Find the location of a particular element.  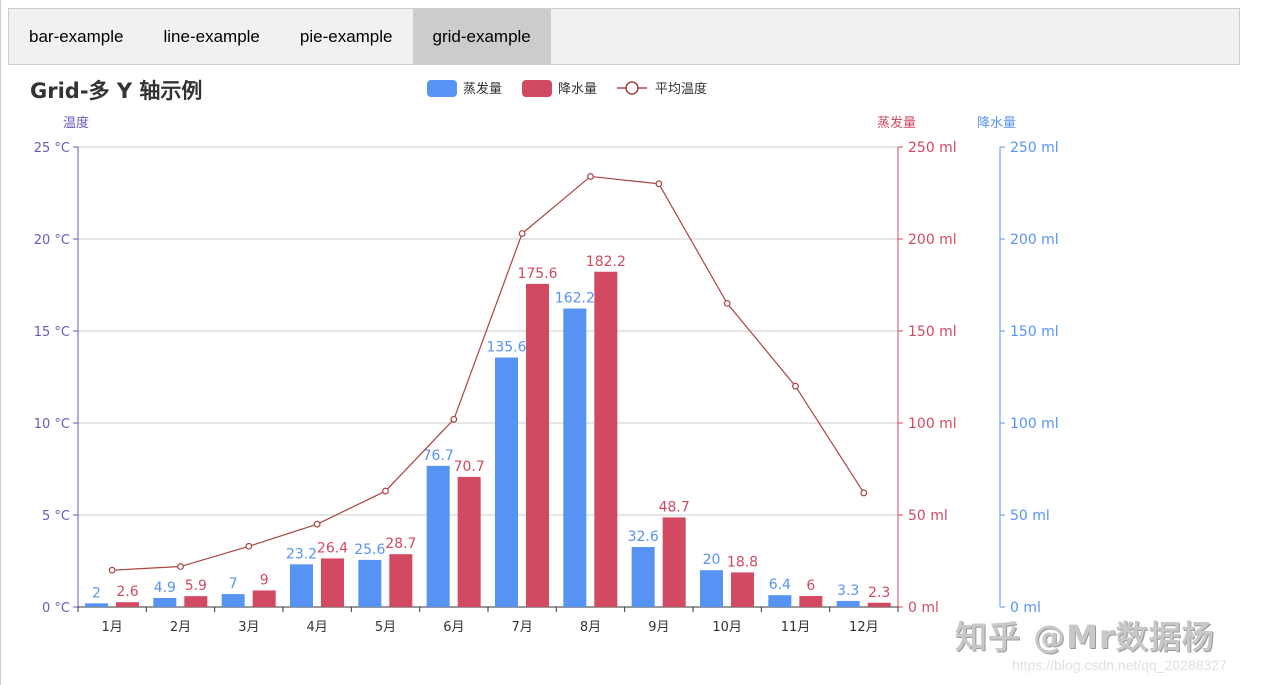

tab-grid-example: grid-example is located at coordinates (481, 36).